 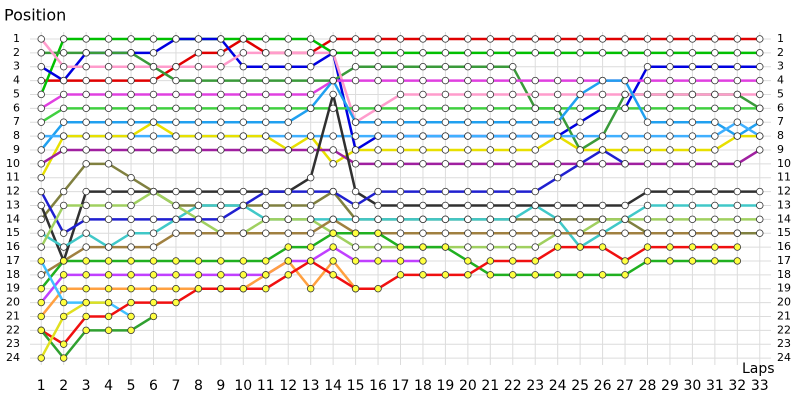 What do you see at coordinates (784, 191) in the screenshot?
I see `y-tick-label-right: 12` at bounding box center [784, 191].